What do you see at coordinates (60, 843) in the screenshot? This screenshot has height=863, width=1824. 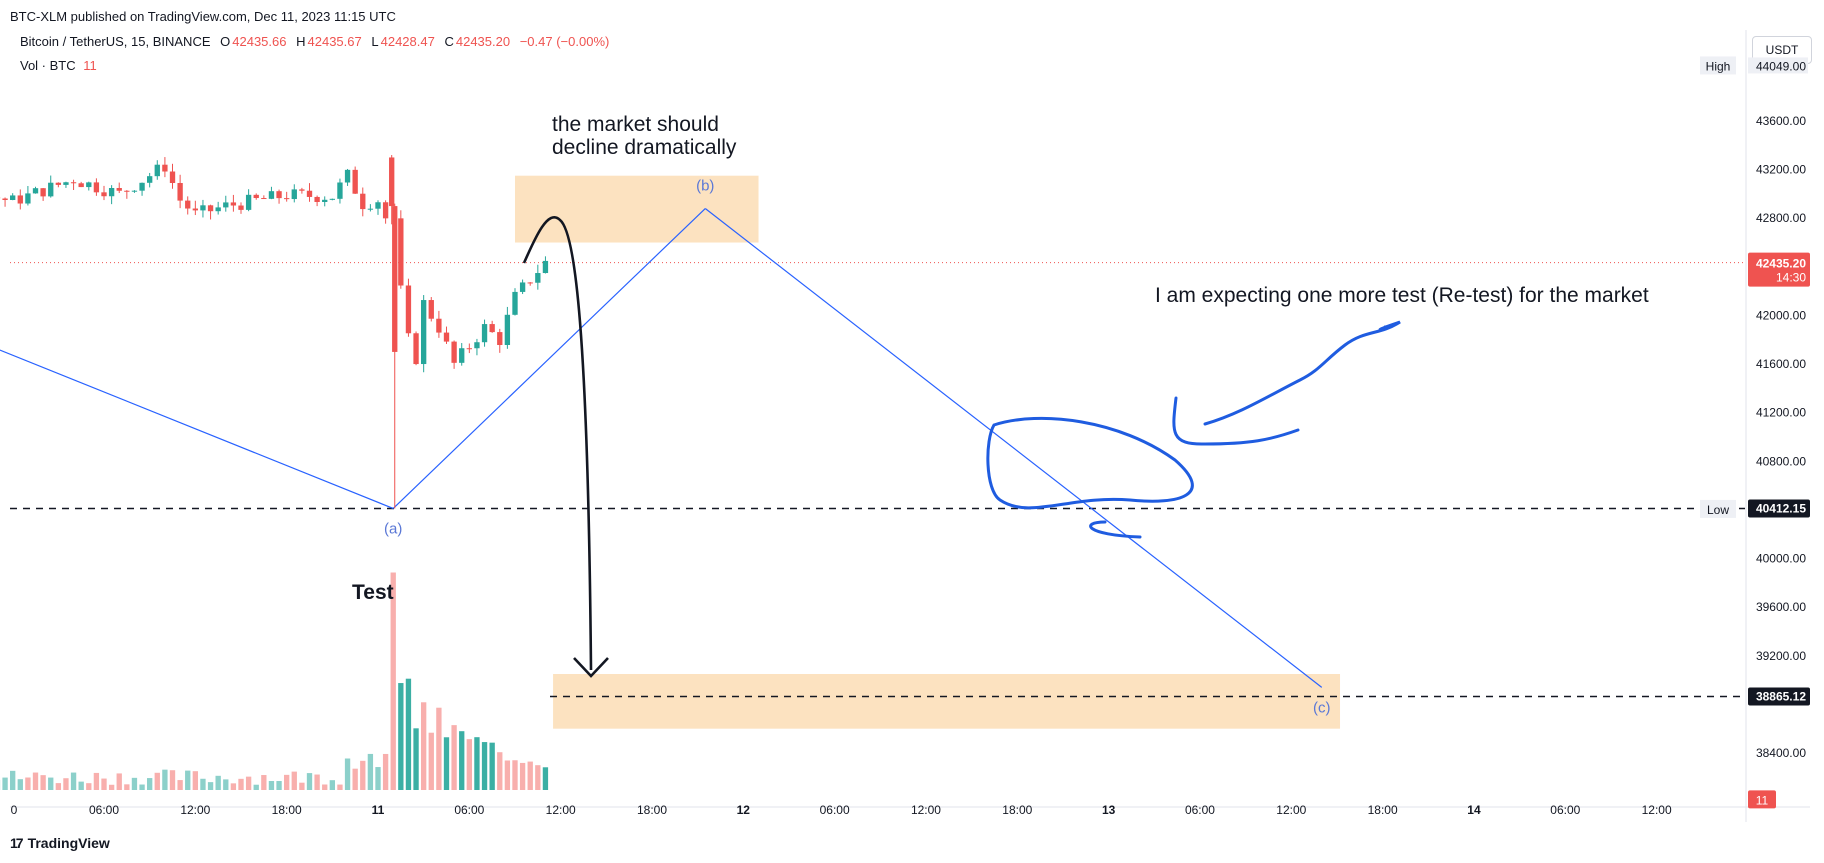 I see `tradingview-brand: 17 TradingView` at bounding box center [60, 843].